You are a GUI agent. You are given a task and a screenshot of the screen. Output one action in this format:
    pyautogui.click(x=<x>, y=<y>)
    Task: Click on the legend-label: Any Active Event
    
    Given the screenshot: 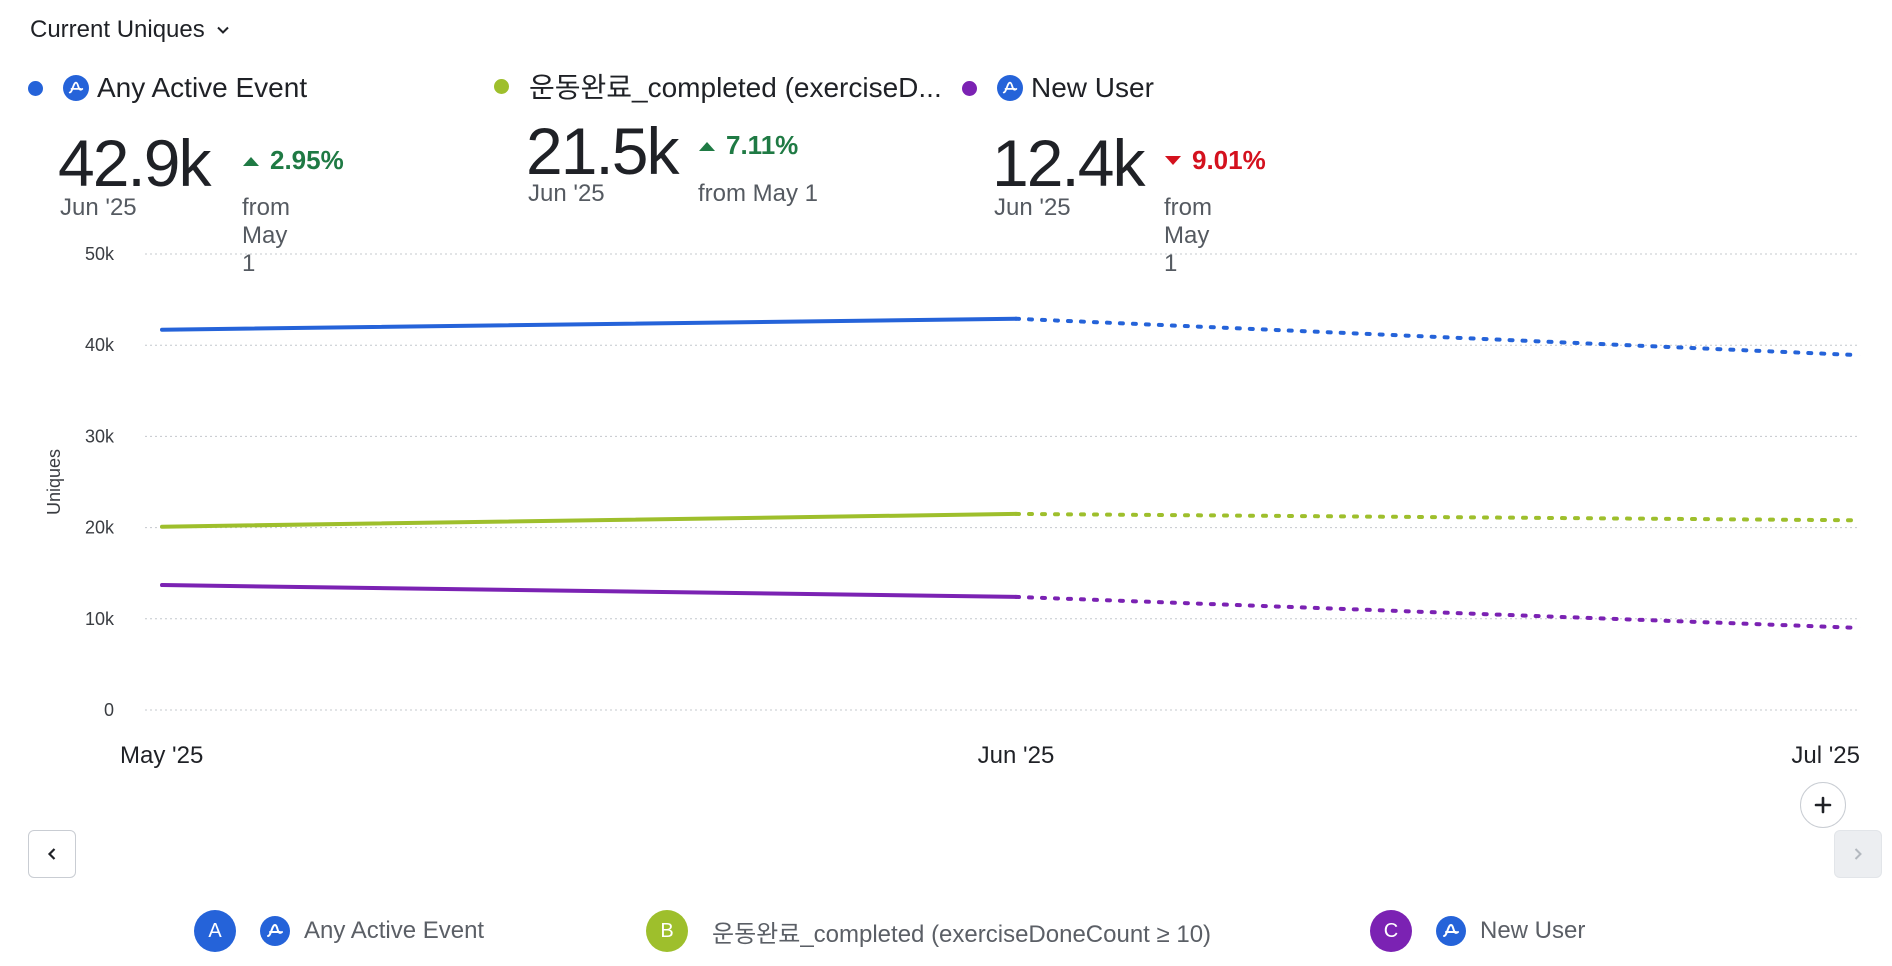 What is the action you would take?
    pyautogui.click(x=394, y=930)
    